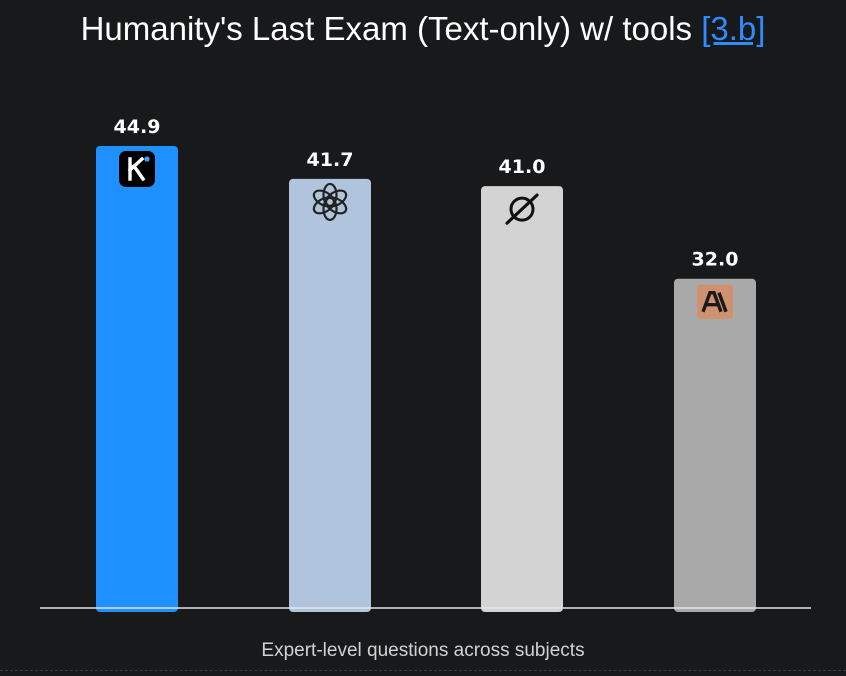  Describe the element at coordinates (522, 167) in the screenshot. I see `data-label-3: 41.0` at that location.